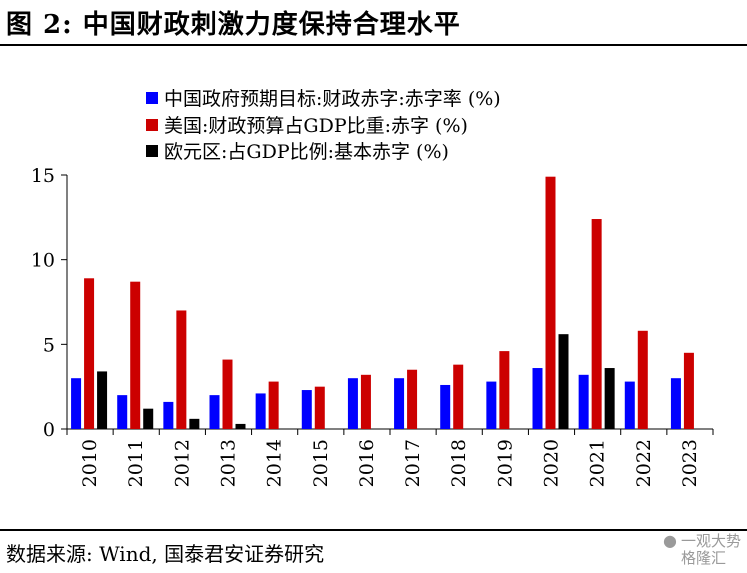  What do you see at coordinates (181, 369) in the screenshot?
I see `bar-2012-s2` at bounding box center [181, 369].